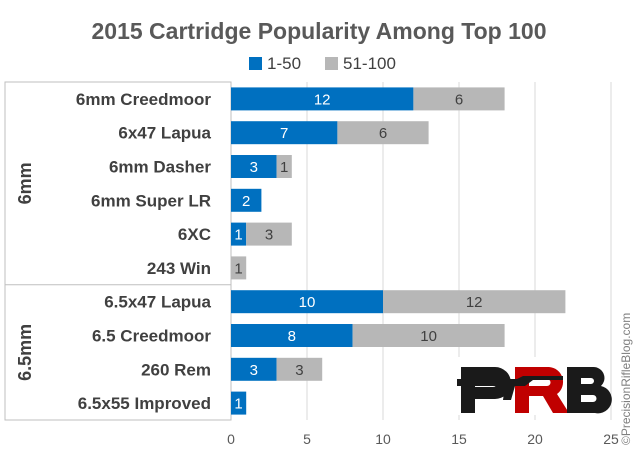 The width and height of the screenshot is (639, 465). Describe the element at coordinates (322, 63) in the screenshot. I see `legend: 1-50 51-100` at that location.